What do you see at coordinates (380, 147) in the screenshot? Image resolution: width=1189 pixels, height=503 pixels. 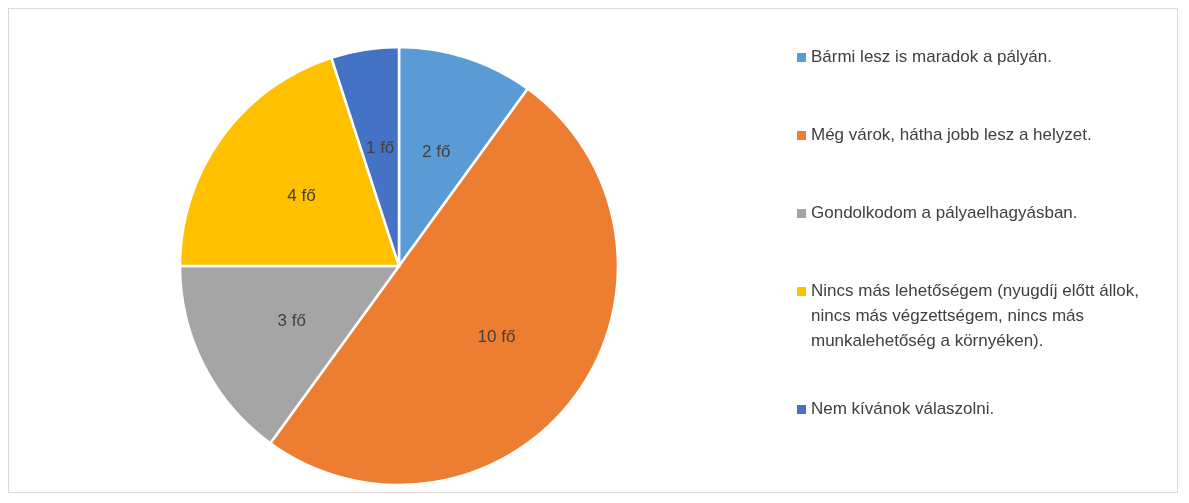 I see `data-label: 1 fő` at bounding box center [380, 147].